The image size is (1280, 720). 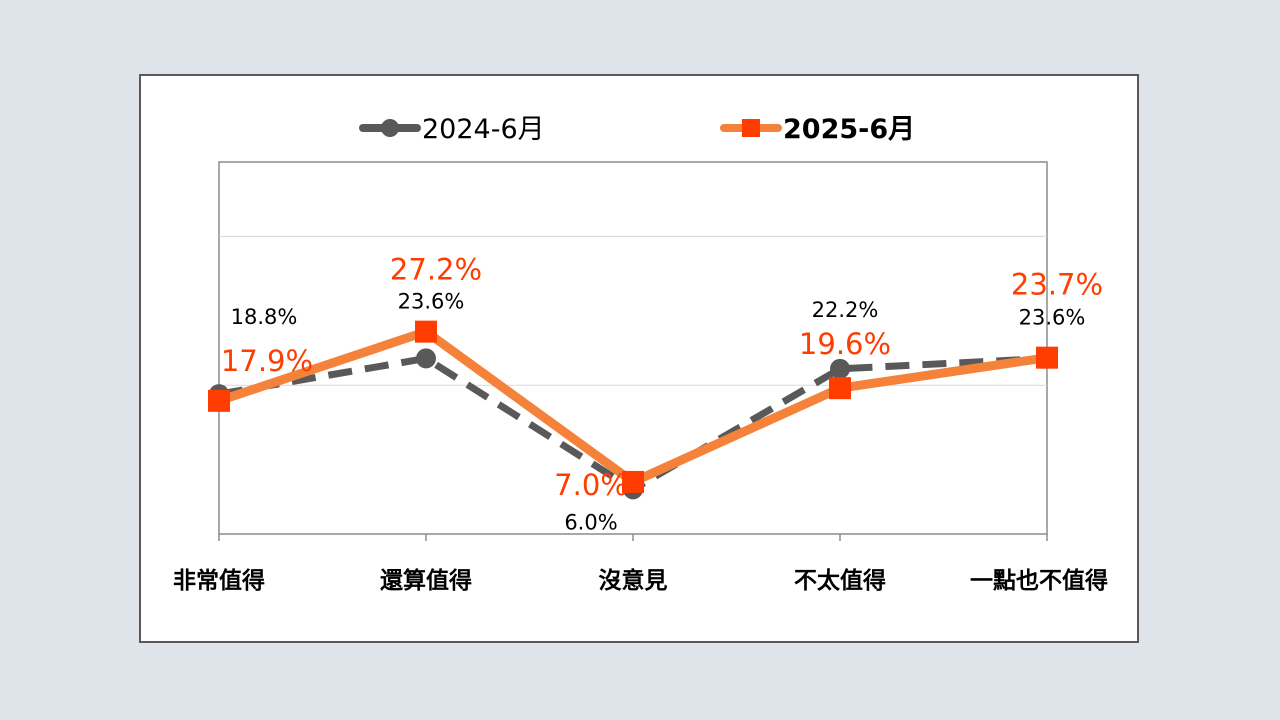 I want to click on legend-item-2024: 2024-6月, so click(x=452, y=129).